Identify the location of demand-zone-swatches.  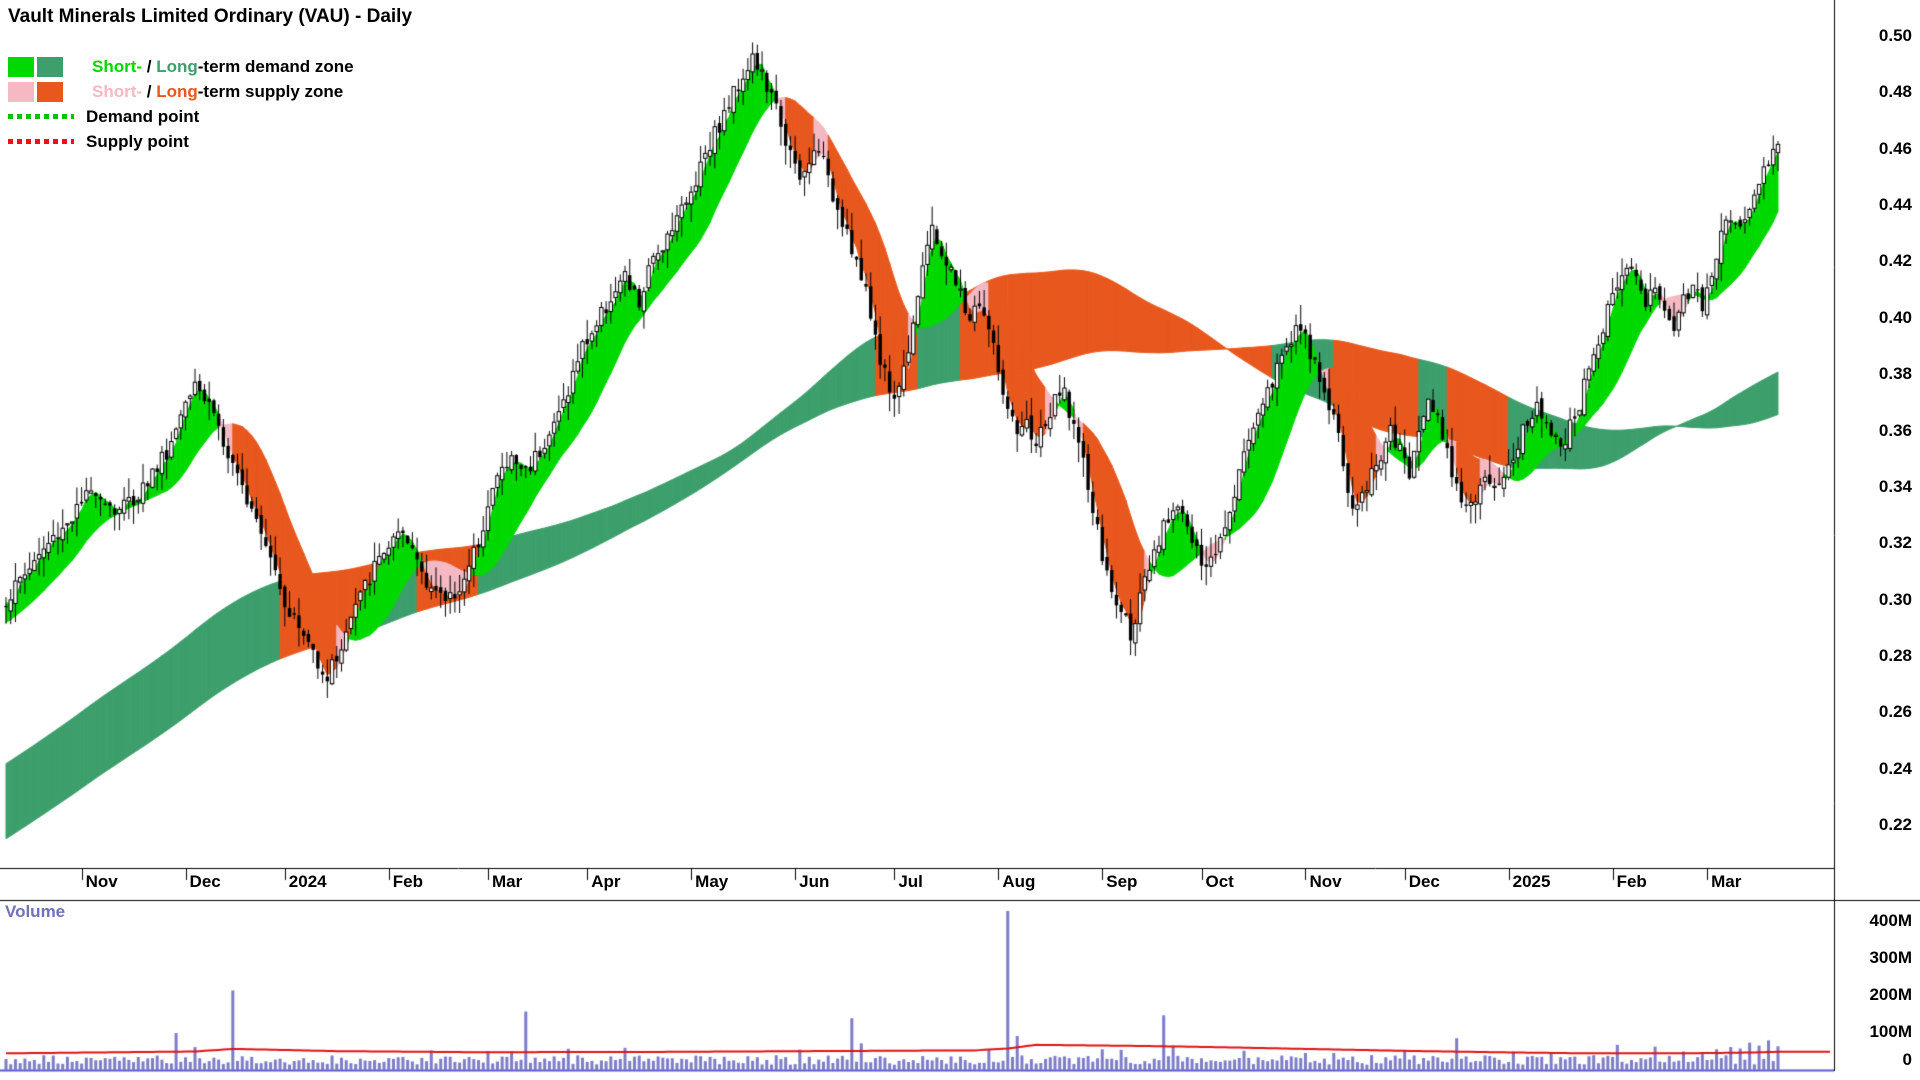
(44, 66).